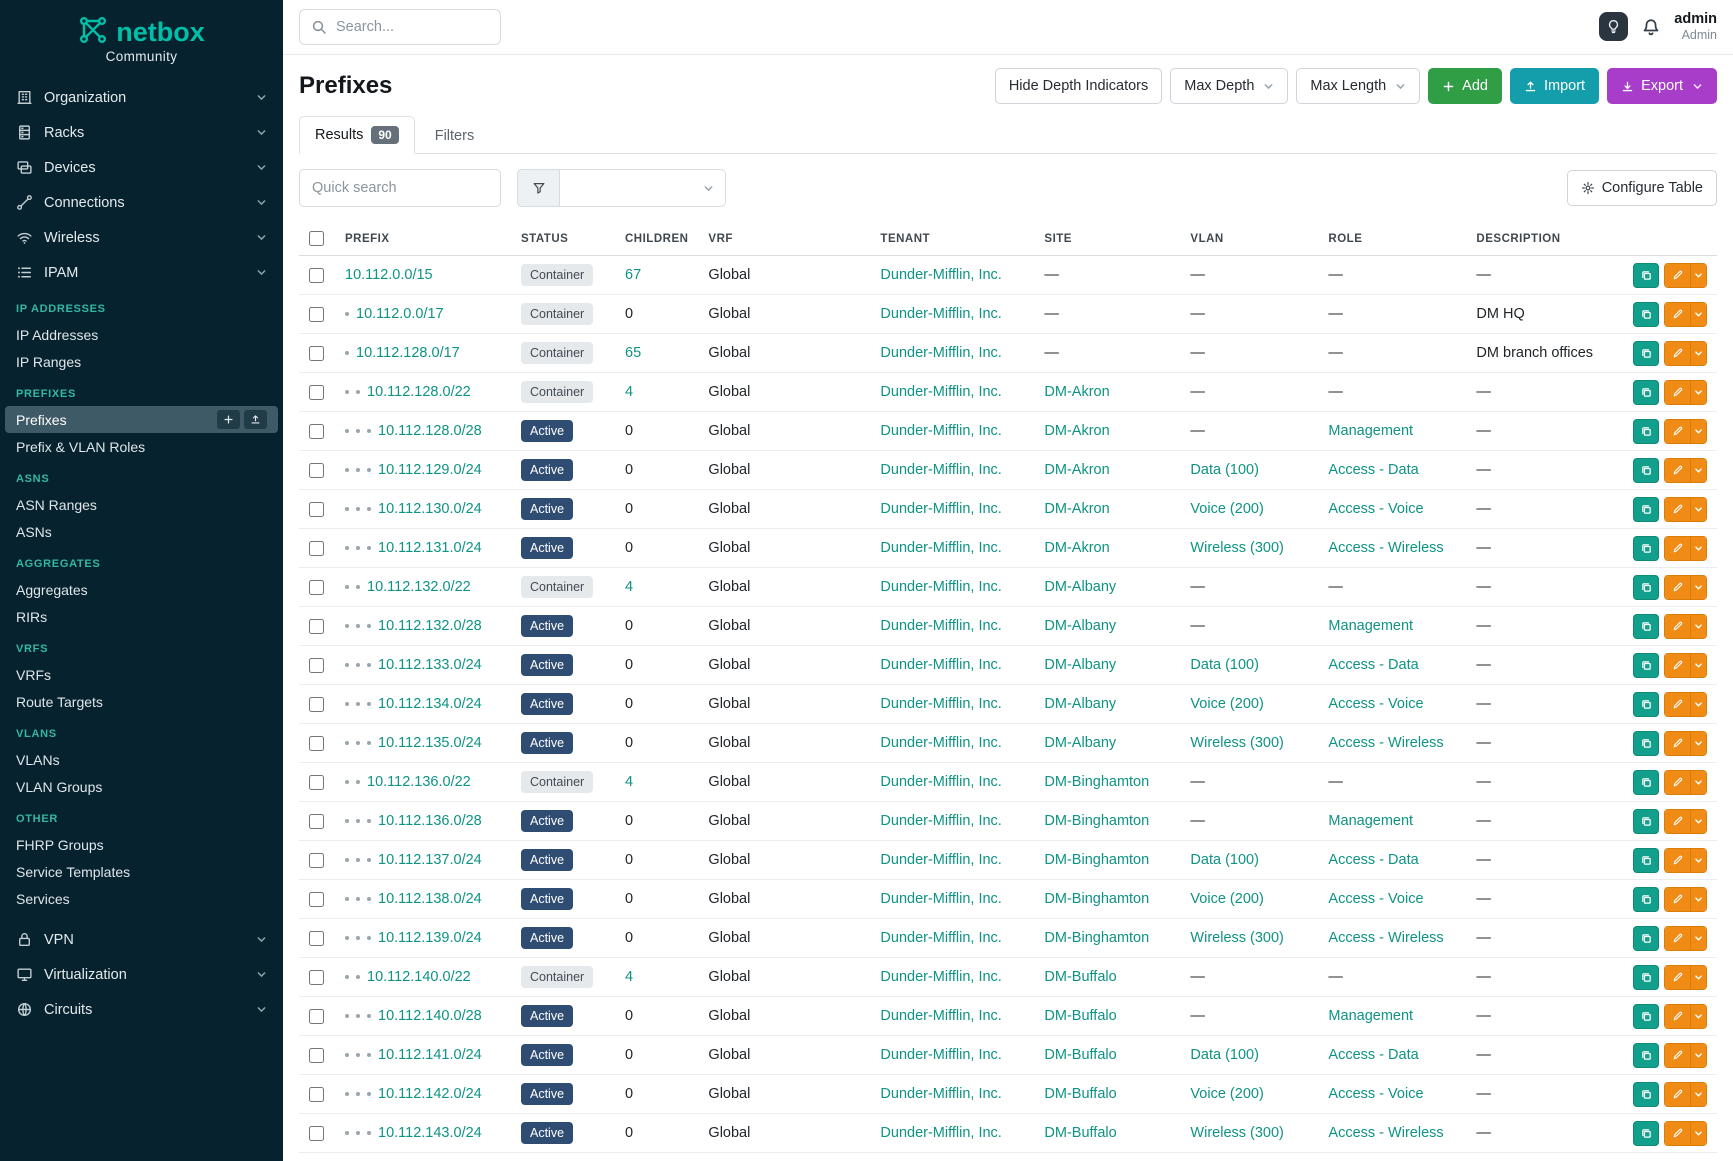 This screenshot has height=1161, width=1733. Describe the element at coordinates (1386, 548) in the screenshot. I see `role-link: Access - Wireless` at that location.